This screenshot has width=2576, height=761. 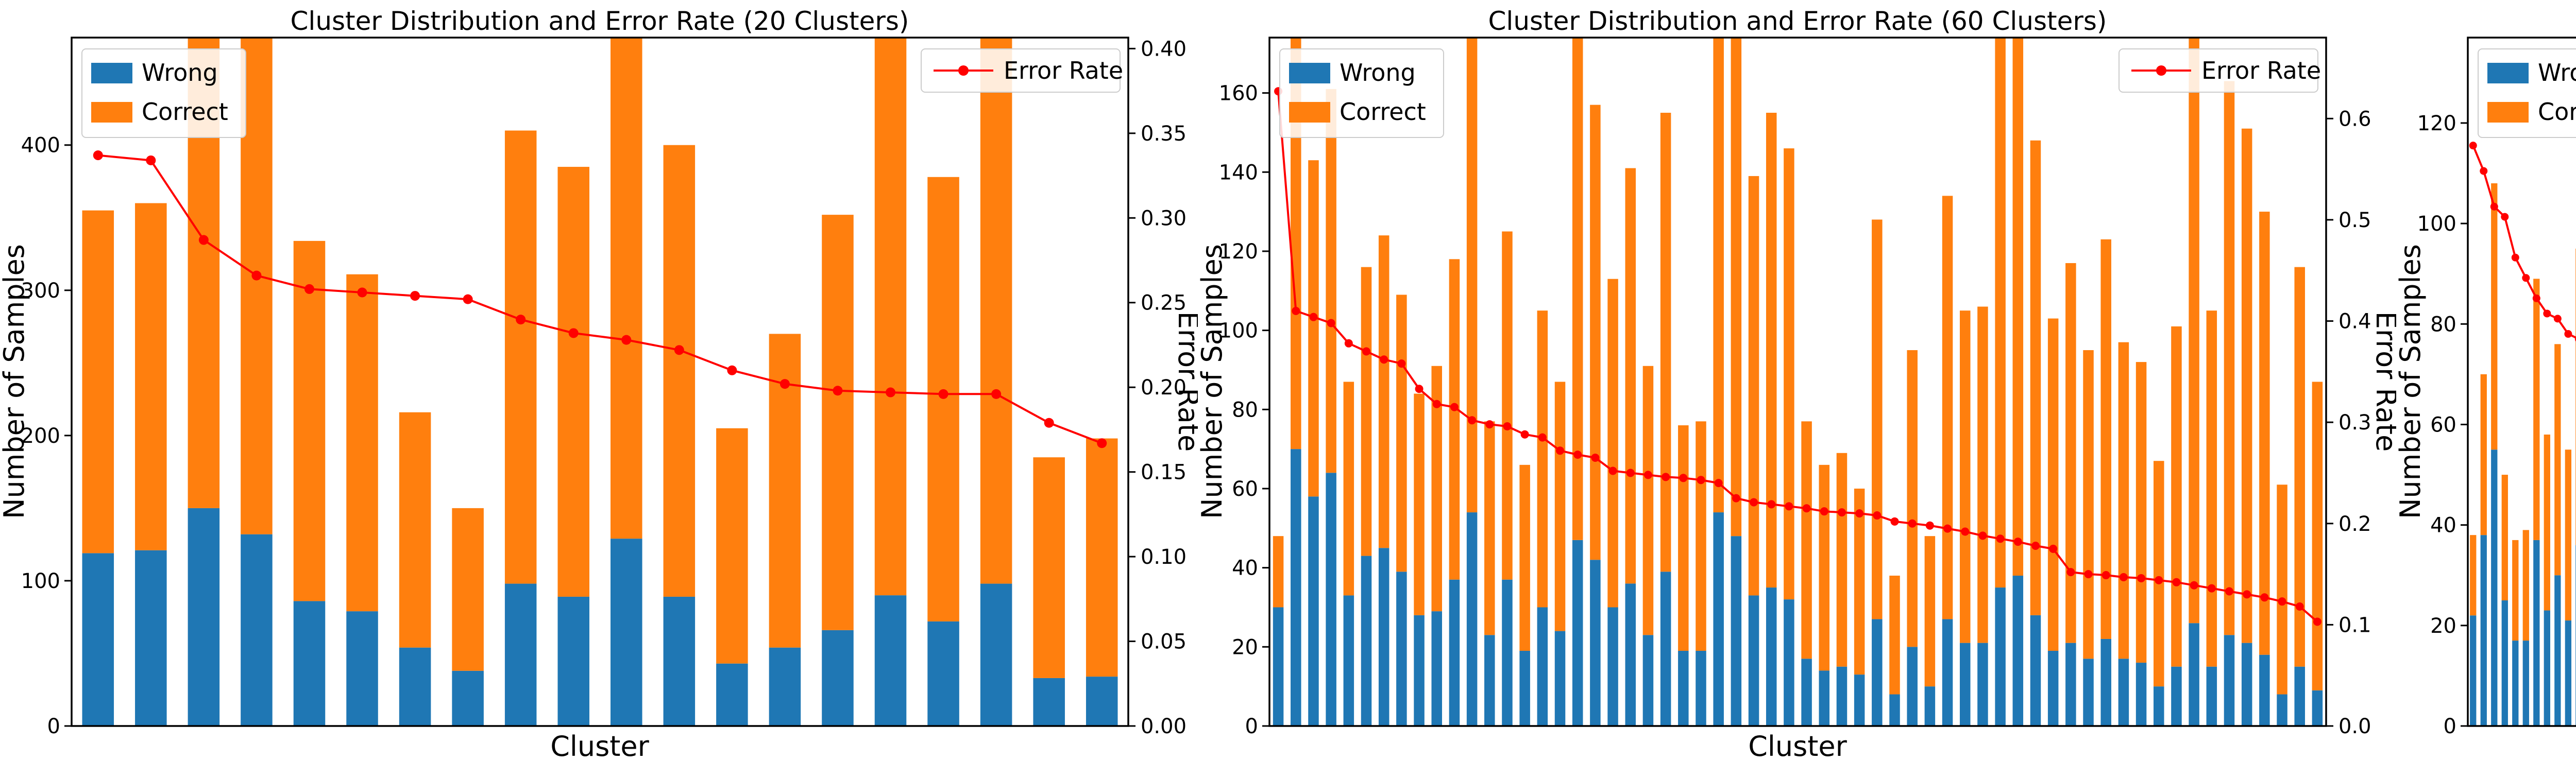 I want to click on legend-swatch-correct, so click(x=1310, y=112).